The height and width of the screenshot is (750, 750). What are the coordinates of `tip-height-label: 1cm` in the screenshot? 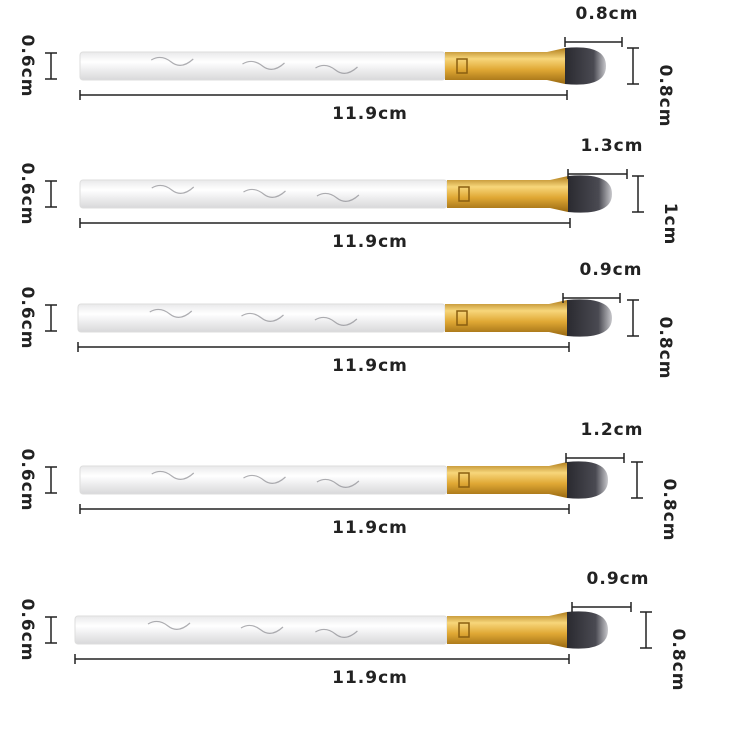 It's located at (670, 224).